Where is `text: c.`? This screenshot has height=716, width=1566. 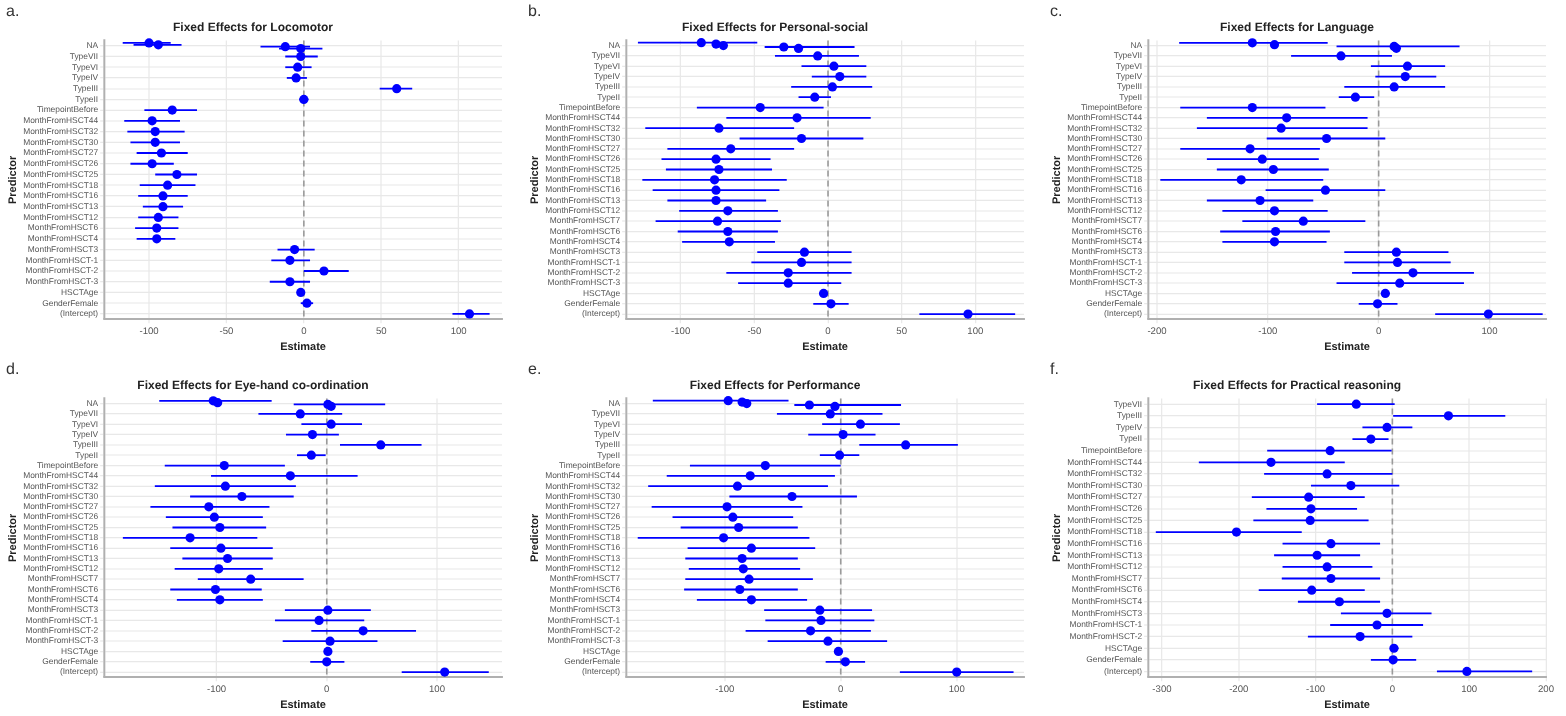 text: c. is located at coordinates (1056, 11).